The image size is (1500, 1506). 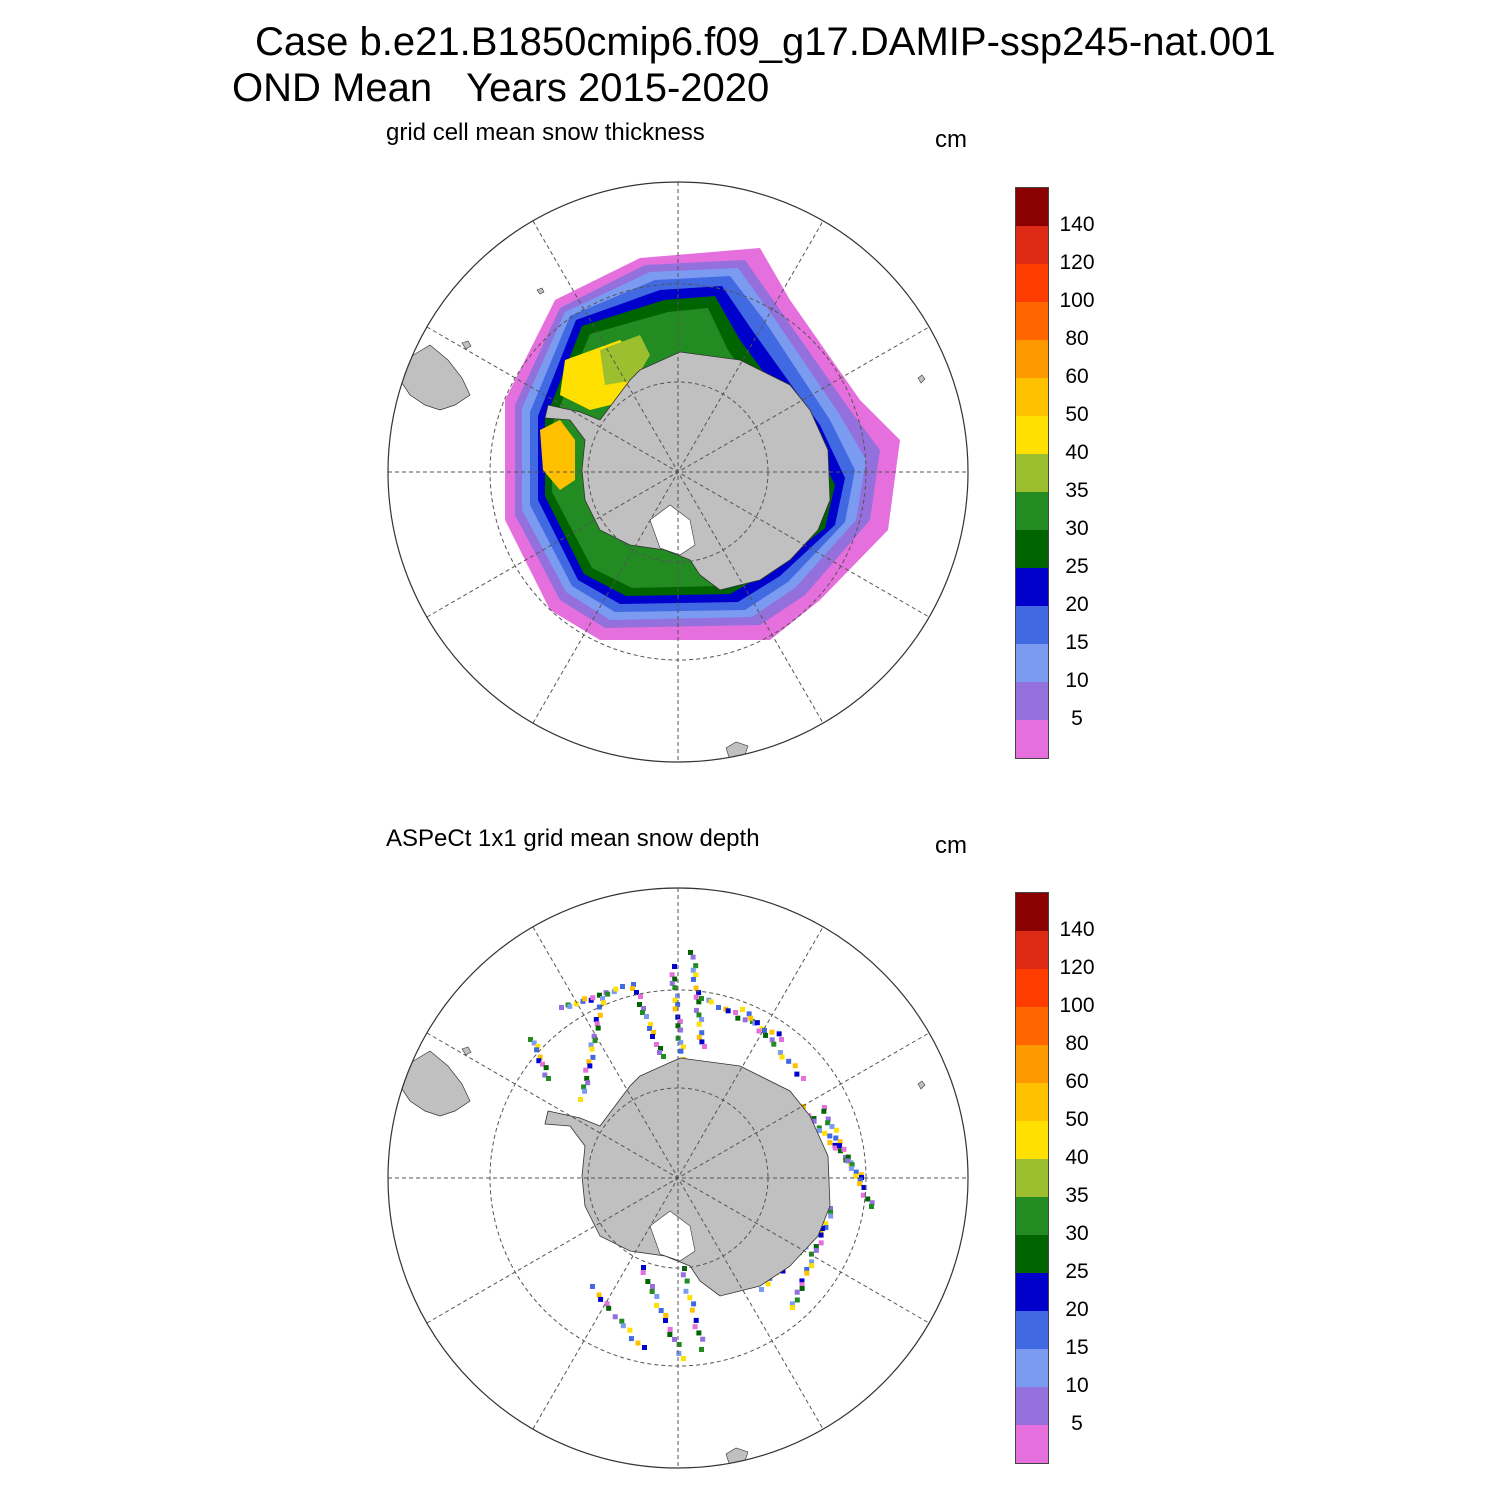 I want to click on colorbar-tick-label: 60, so click(x=1077, y=376).